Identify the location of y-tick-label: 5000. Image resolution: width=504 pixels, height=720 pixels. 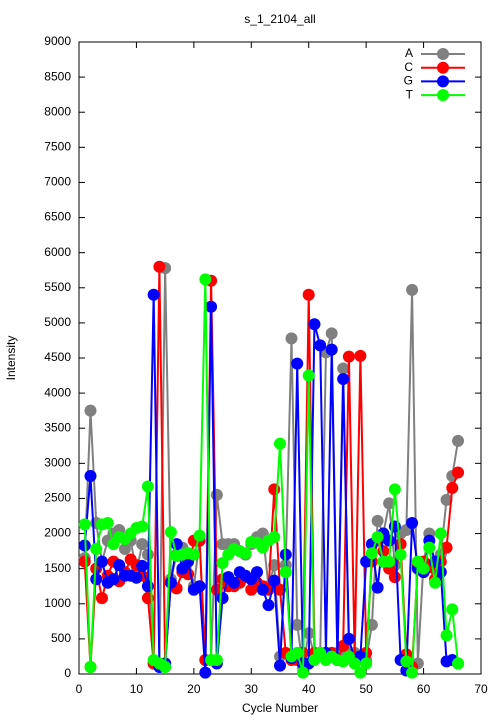
(57, 322).